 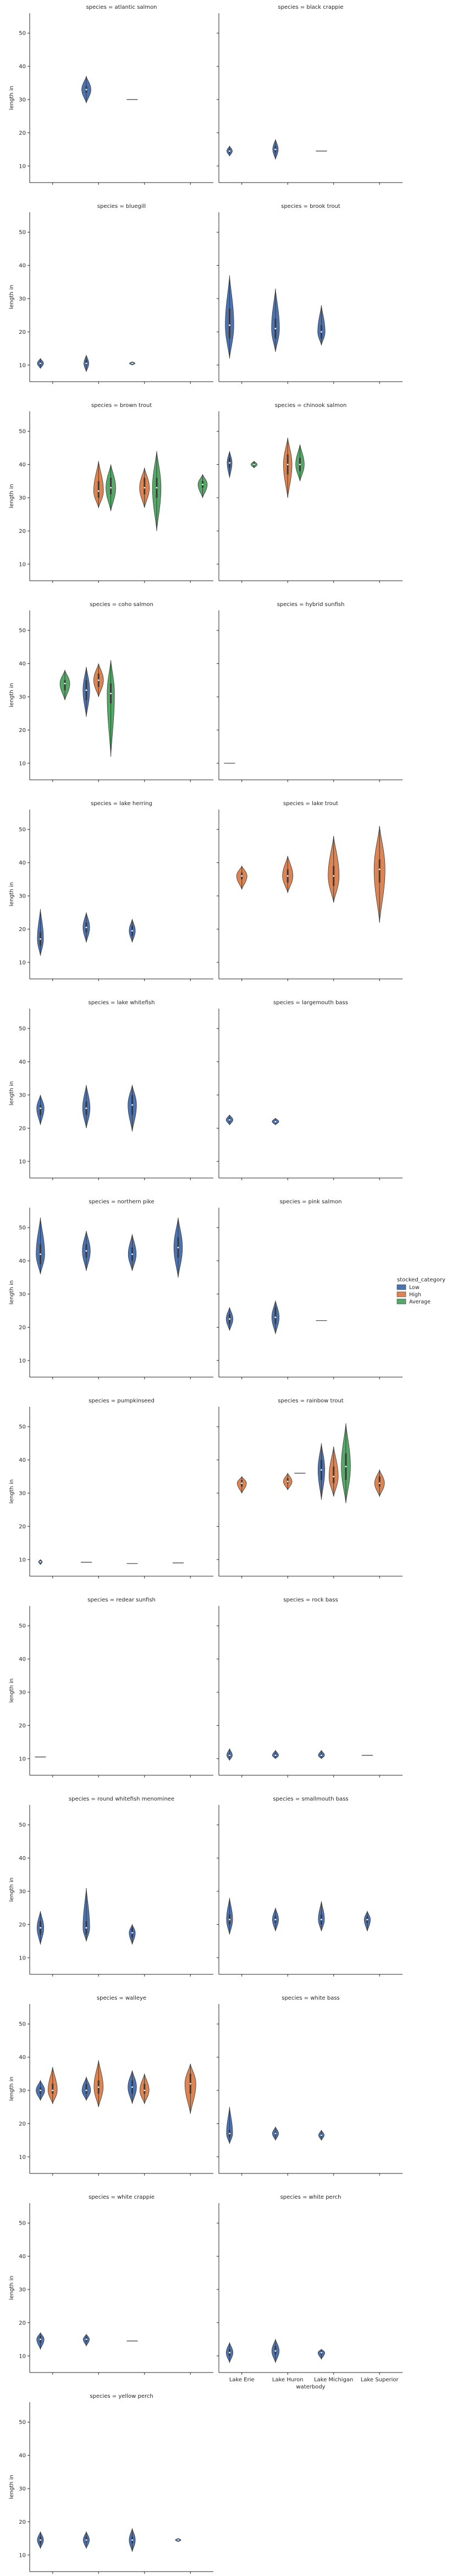 I want to click on panel-title-largemouth-bass: species = largemouth bass, so click(x=310, y=1003).